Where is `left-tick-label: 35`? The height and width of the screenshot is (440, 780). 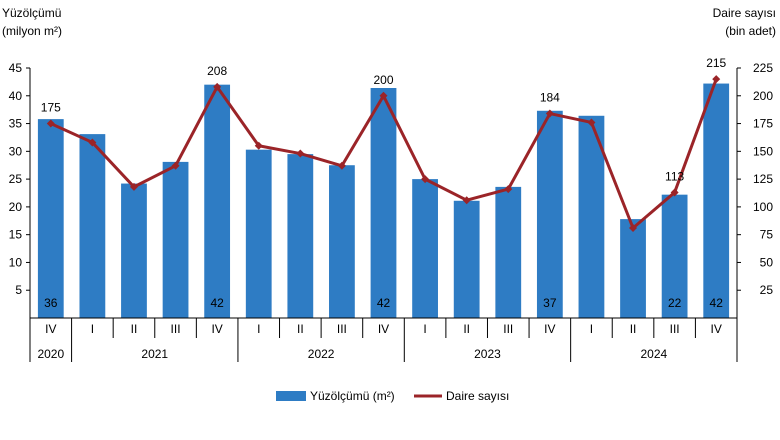
left-tick-label: 35 is located at coordinates (16, 124).